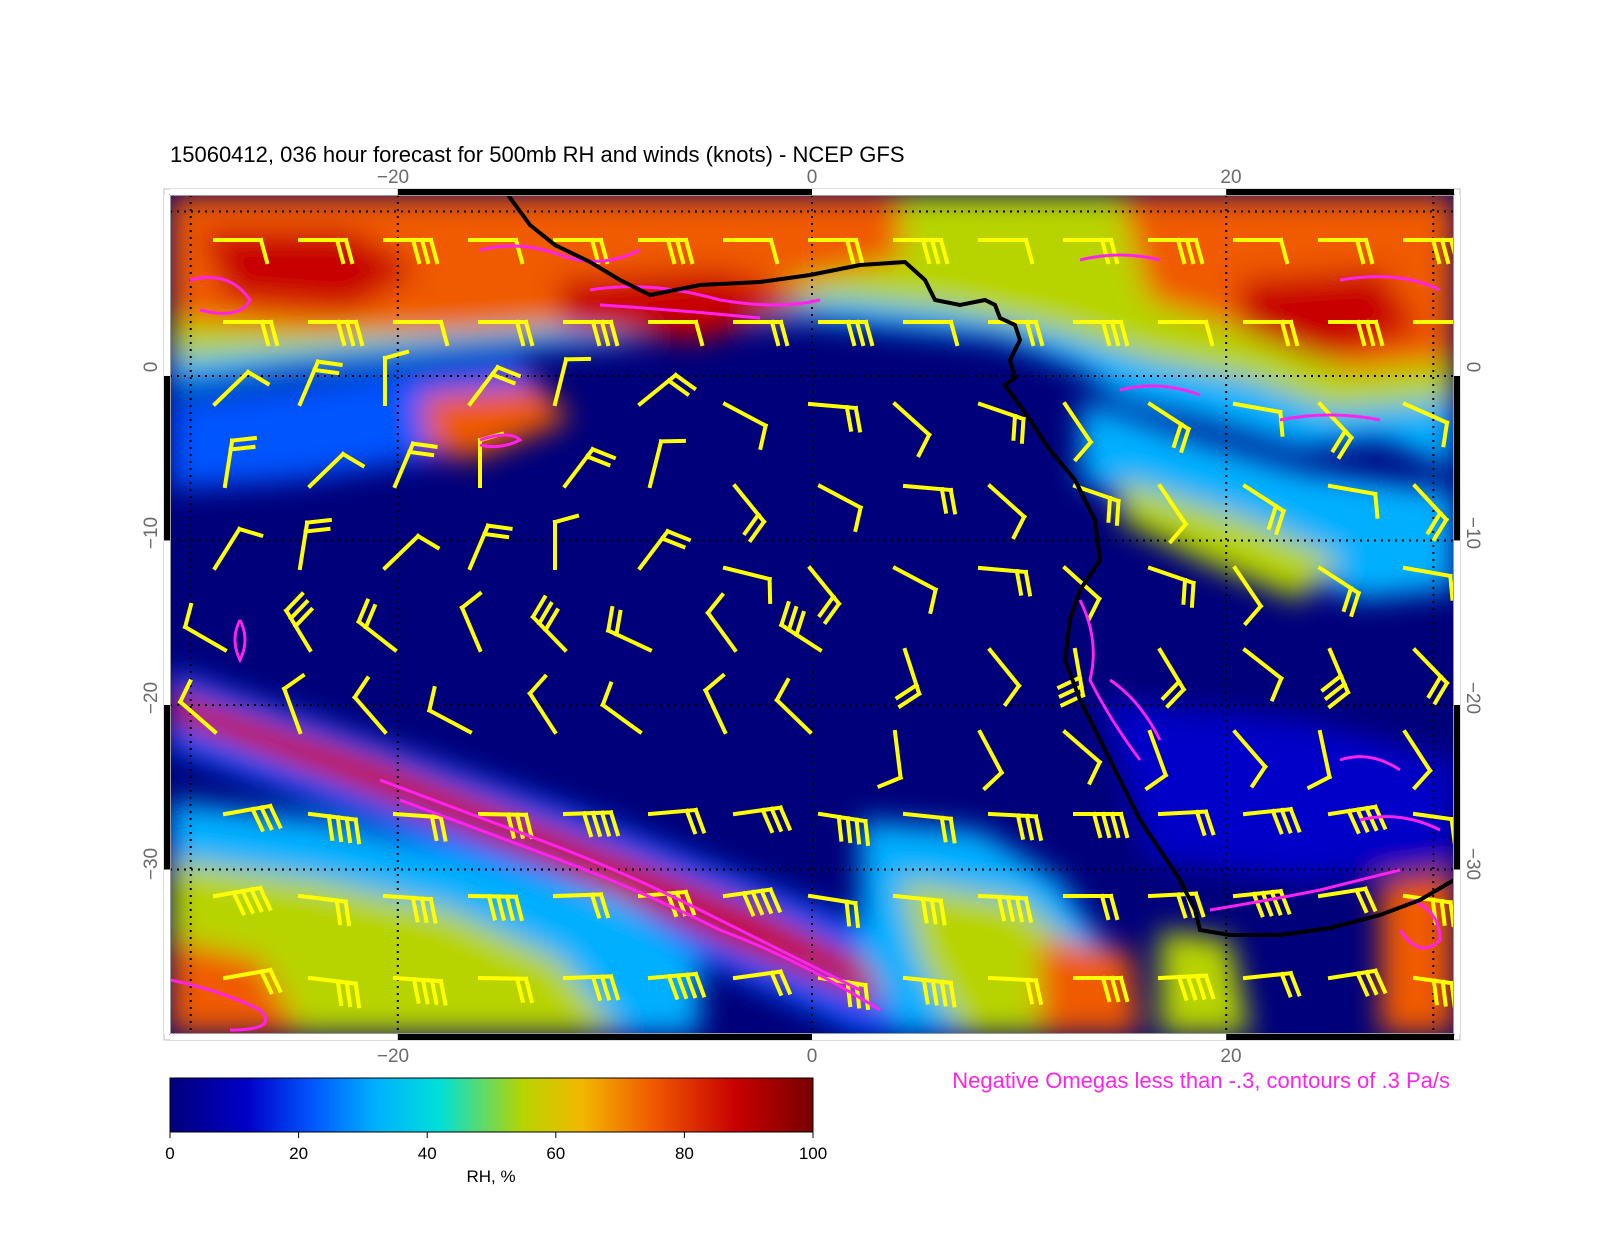 The width and height of the screenshot is (1624, 1258). I want to click on axis-bar-bottom, so click(604, 1037).